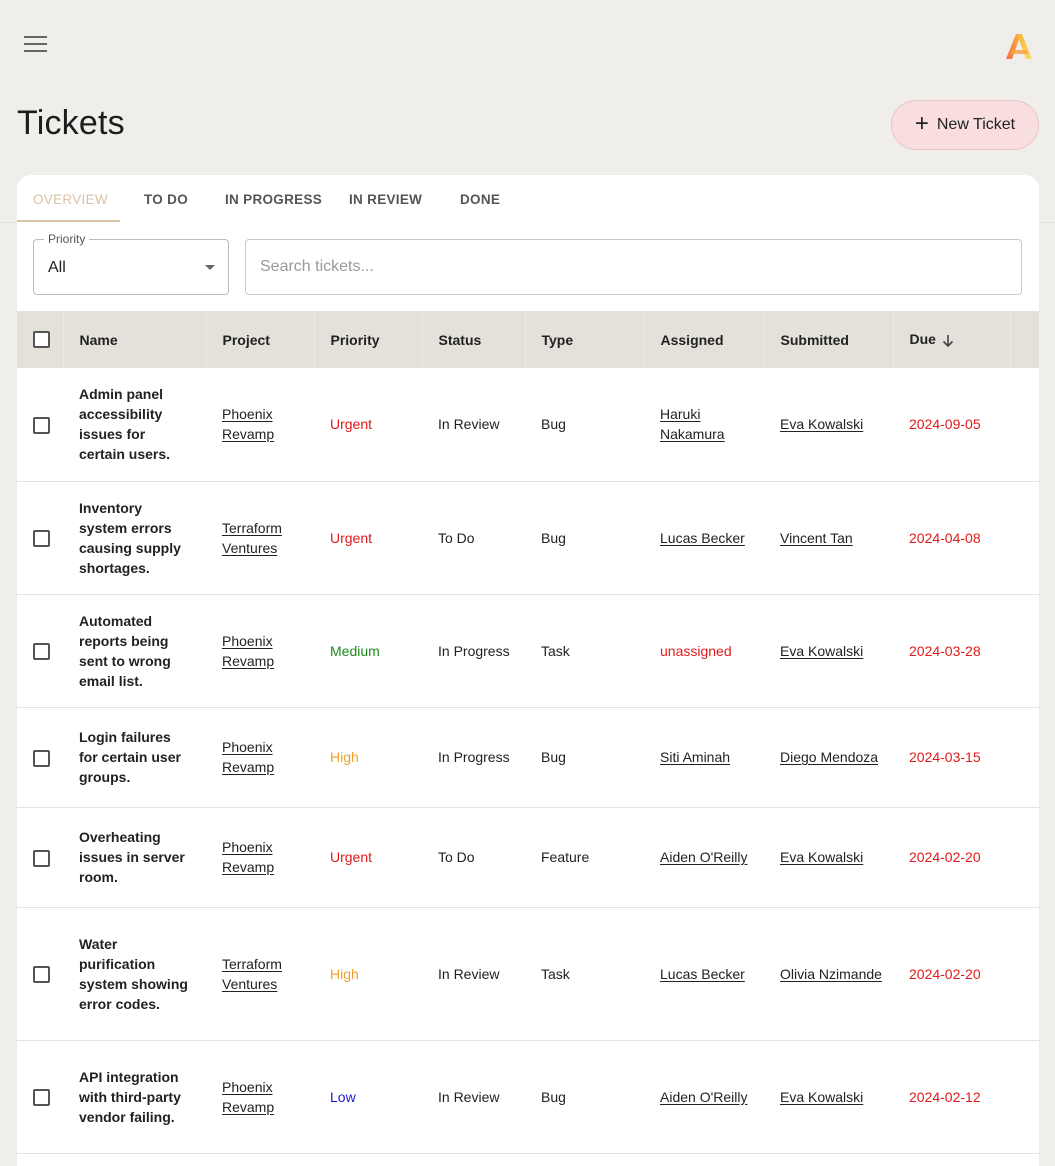 The width and height of the screenshot is (1055, 1166). I want to click on active-tab-indicator, so click(68, 221).